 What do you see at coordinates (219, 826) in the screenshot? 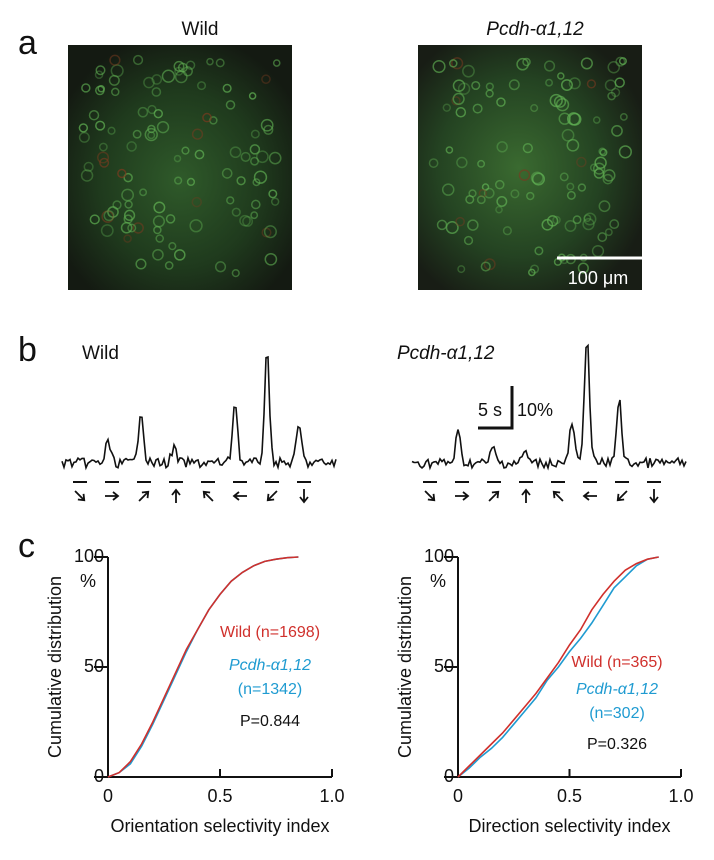
I see `x-axis-label: Orientation selectivity index` at bounding box center [219, 826].